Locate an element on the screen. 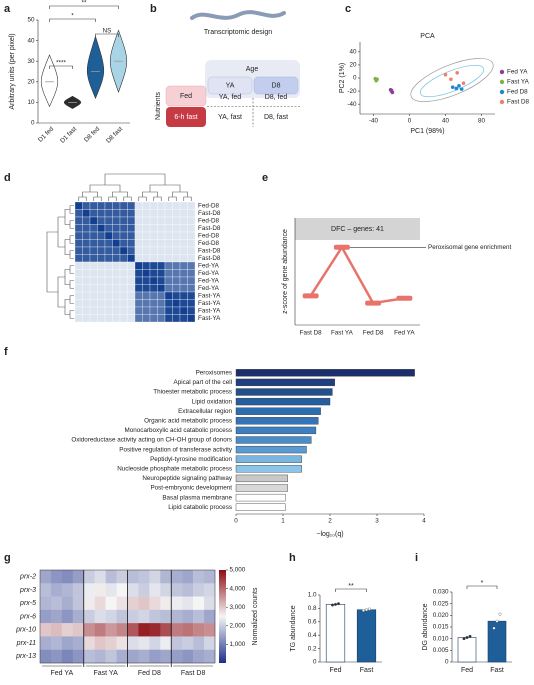 This screenshot has width=534, height=685. y-axis-label: Arbitrary units (per pixel) is located at coordinates (12, 71).